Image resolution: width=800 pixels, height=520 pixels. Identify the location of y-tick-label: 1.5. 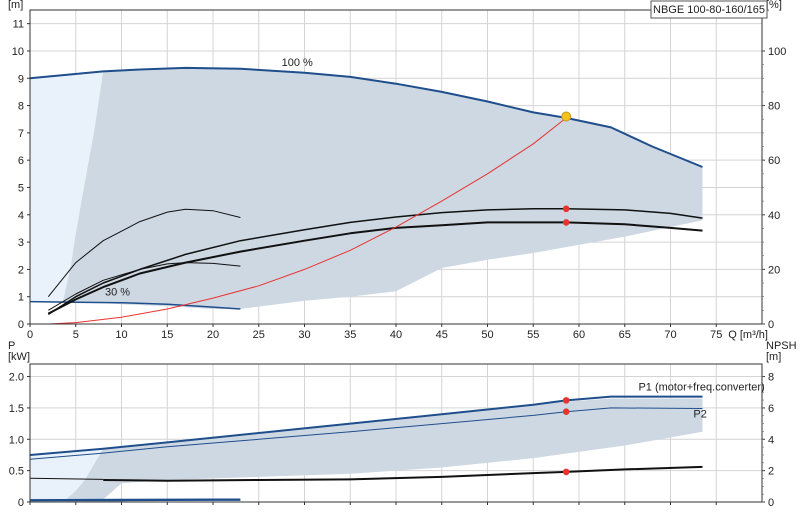
(16, 409).